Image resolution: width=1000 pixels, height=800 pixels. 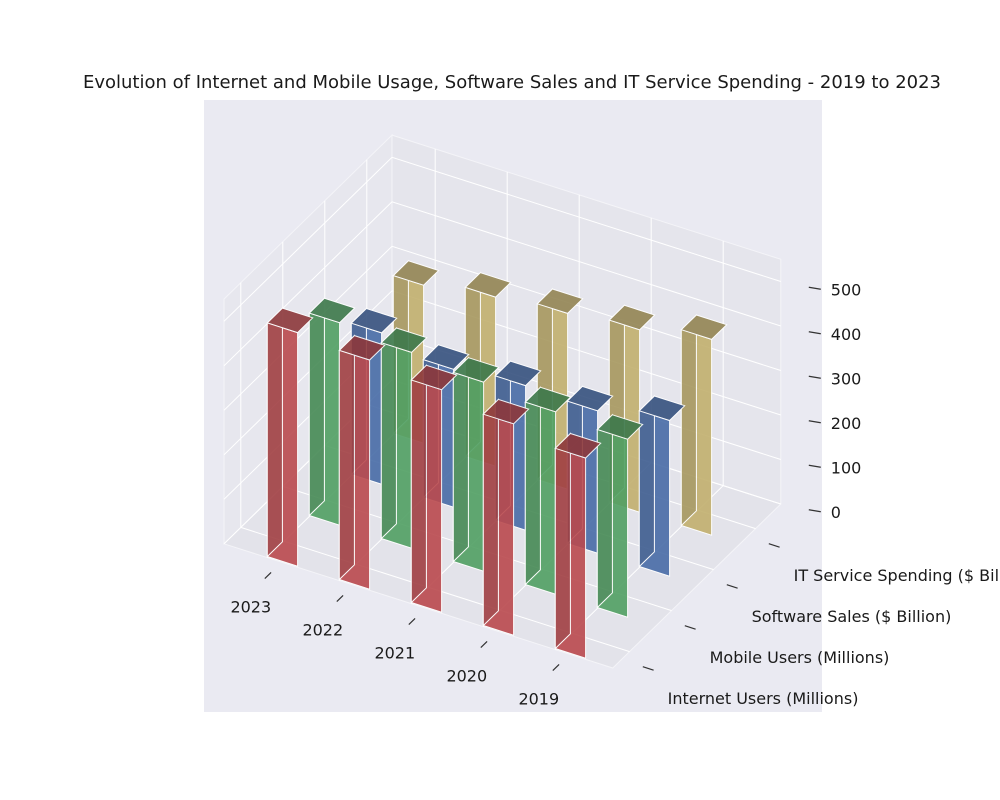 I want to click on y-tick-label: Software Sales ($ Billion), so click(x=852, y=616).